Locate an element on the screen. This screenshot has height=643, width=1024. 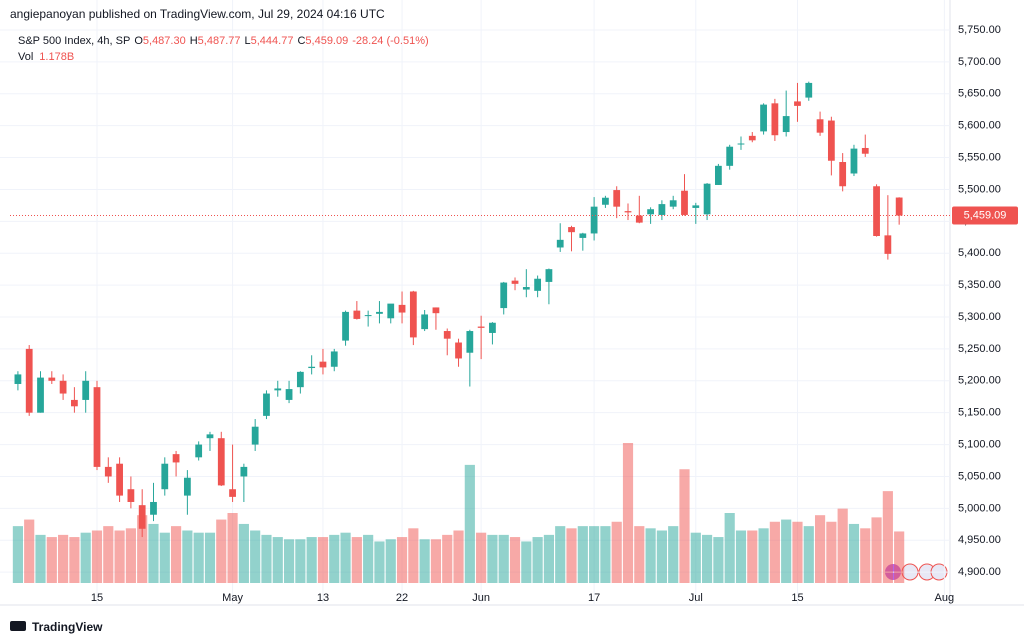
y-tick-label: 5,050.00 is located at coordinates (979, 476).